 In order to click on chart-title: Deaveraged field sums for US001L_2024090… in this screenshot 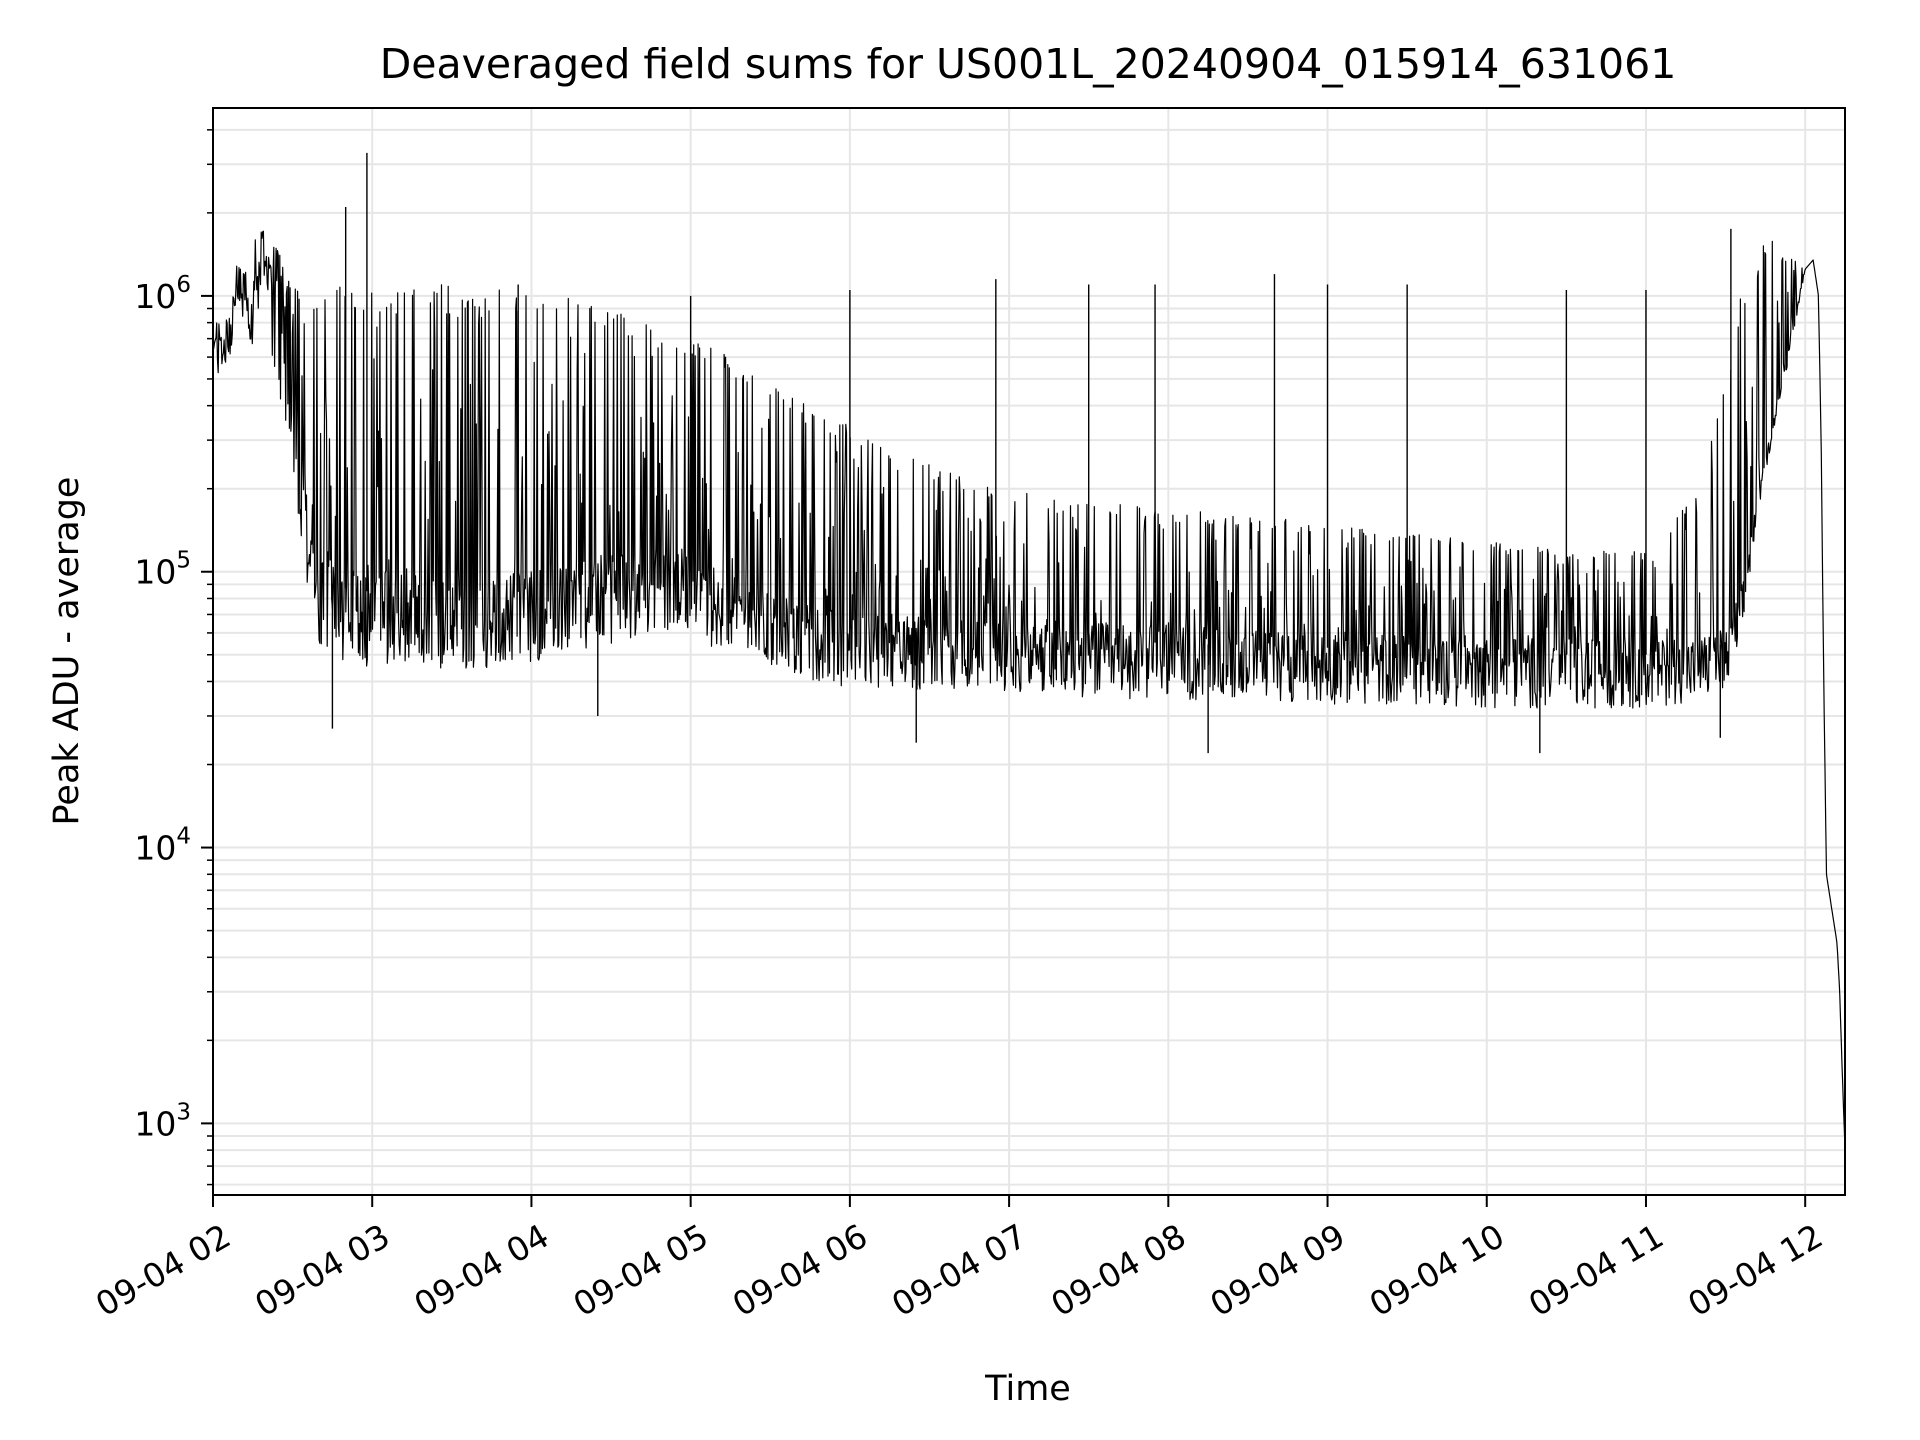, I will do `click(1028, 64)`.